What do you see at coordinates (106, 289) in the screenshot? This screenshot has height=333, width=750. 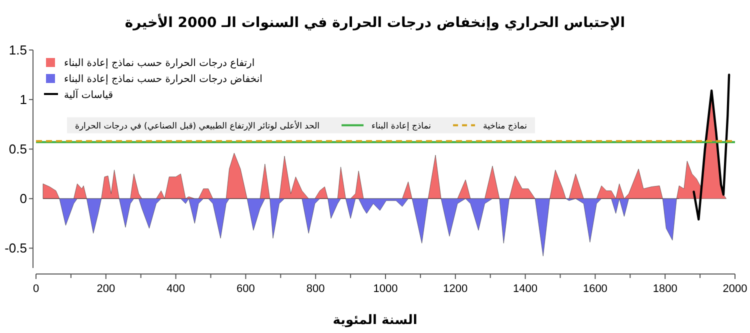 I see `x-tick-label: 200` at bounding box center [106, 289].